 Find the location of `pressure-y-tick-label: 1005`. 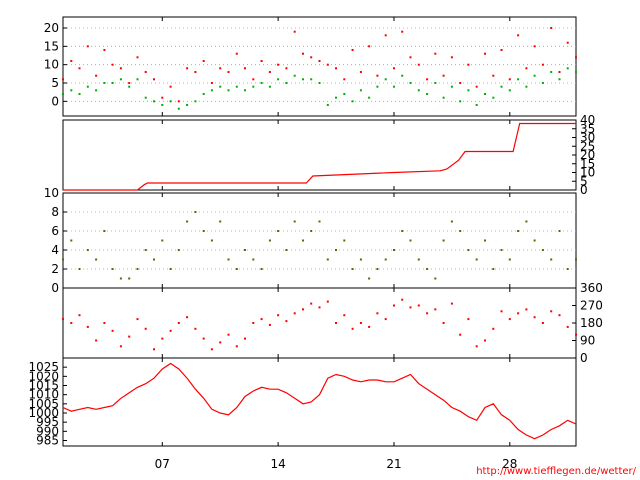

pressure-y-tick-label: 1005 is located at coordinates (43, 404).